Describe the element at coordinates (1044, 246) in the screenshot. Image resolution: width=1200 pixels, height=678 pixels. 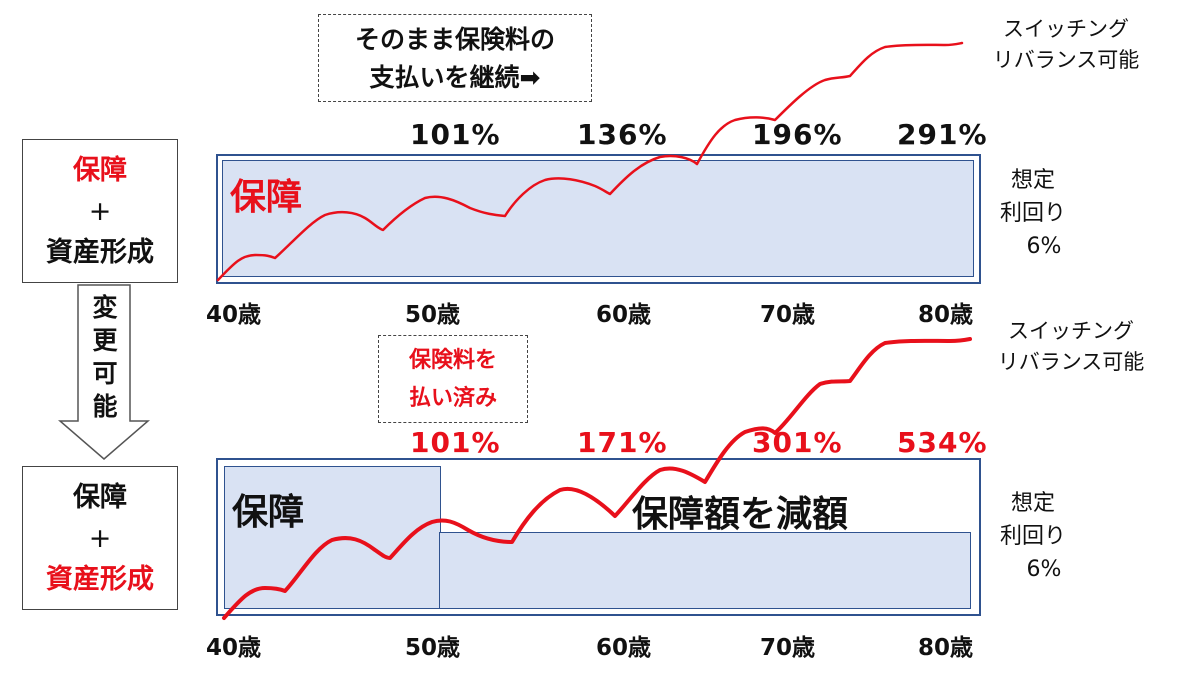
I see `top-yield-line3: 6%` at that location.